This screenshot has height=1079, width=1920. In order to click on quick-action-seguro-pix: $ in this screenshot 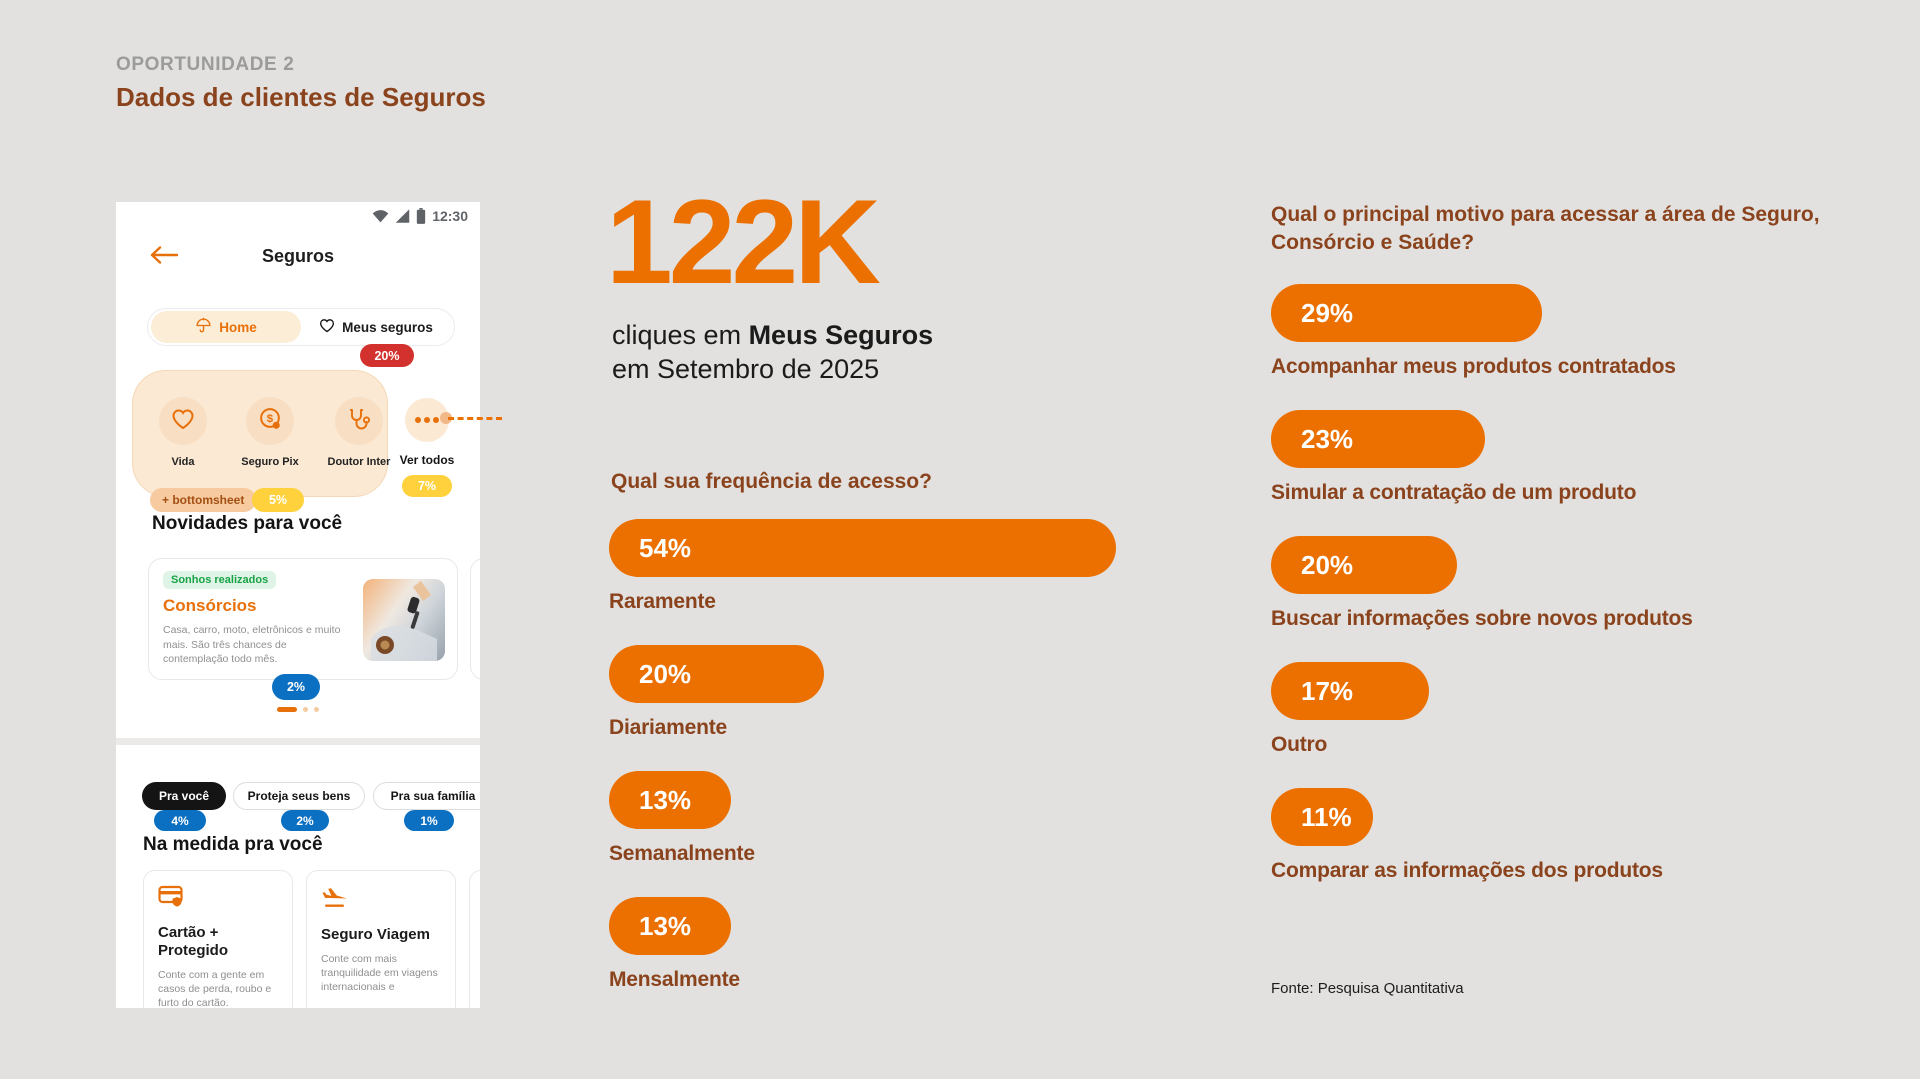, I will do `click(270, 421)`.